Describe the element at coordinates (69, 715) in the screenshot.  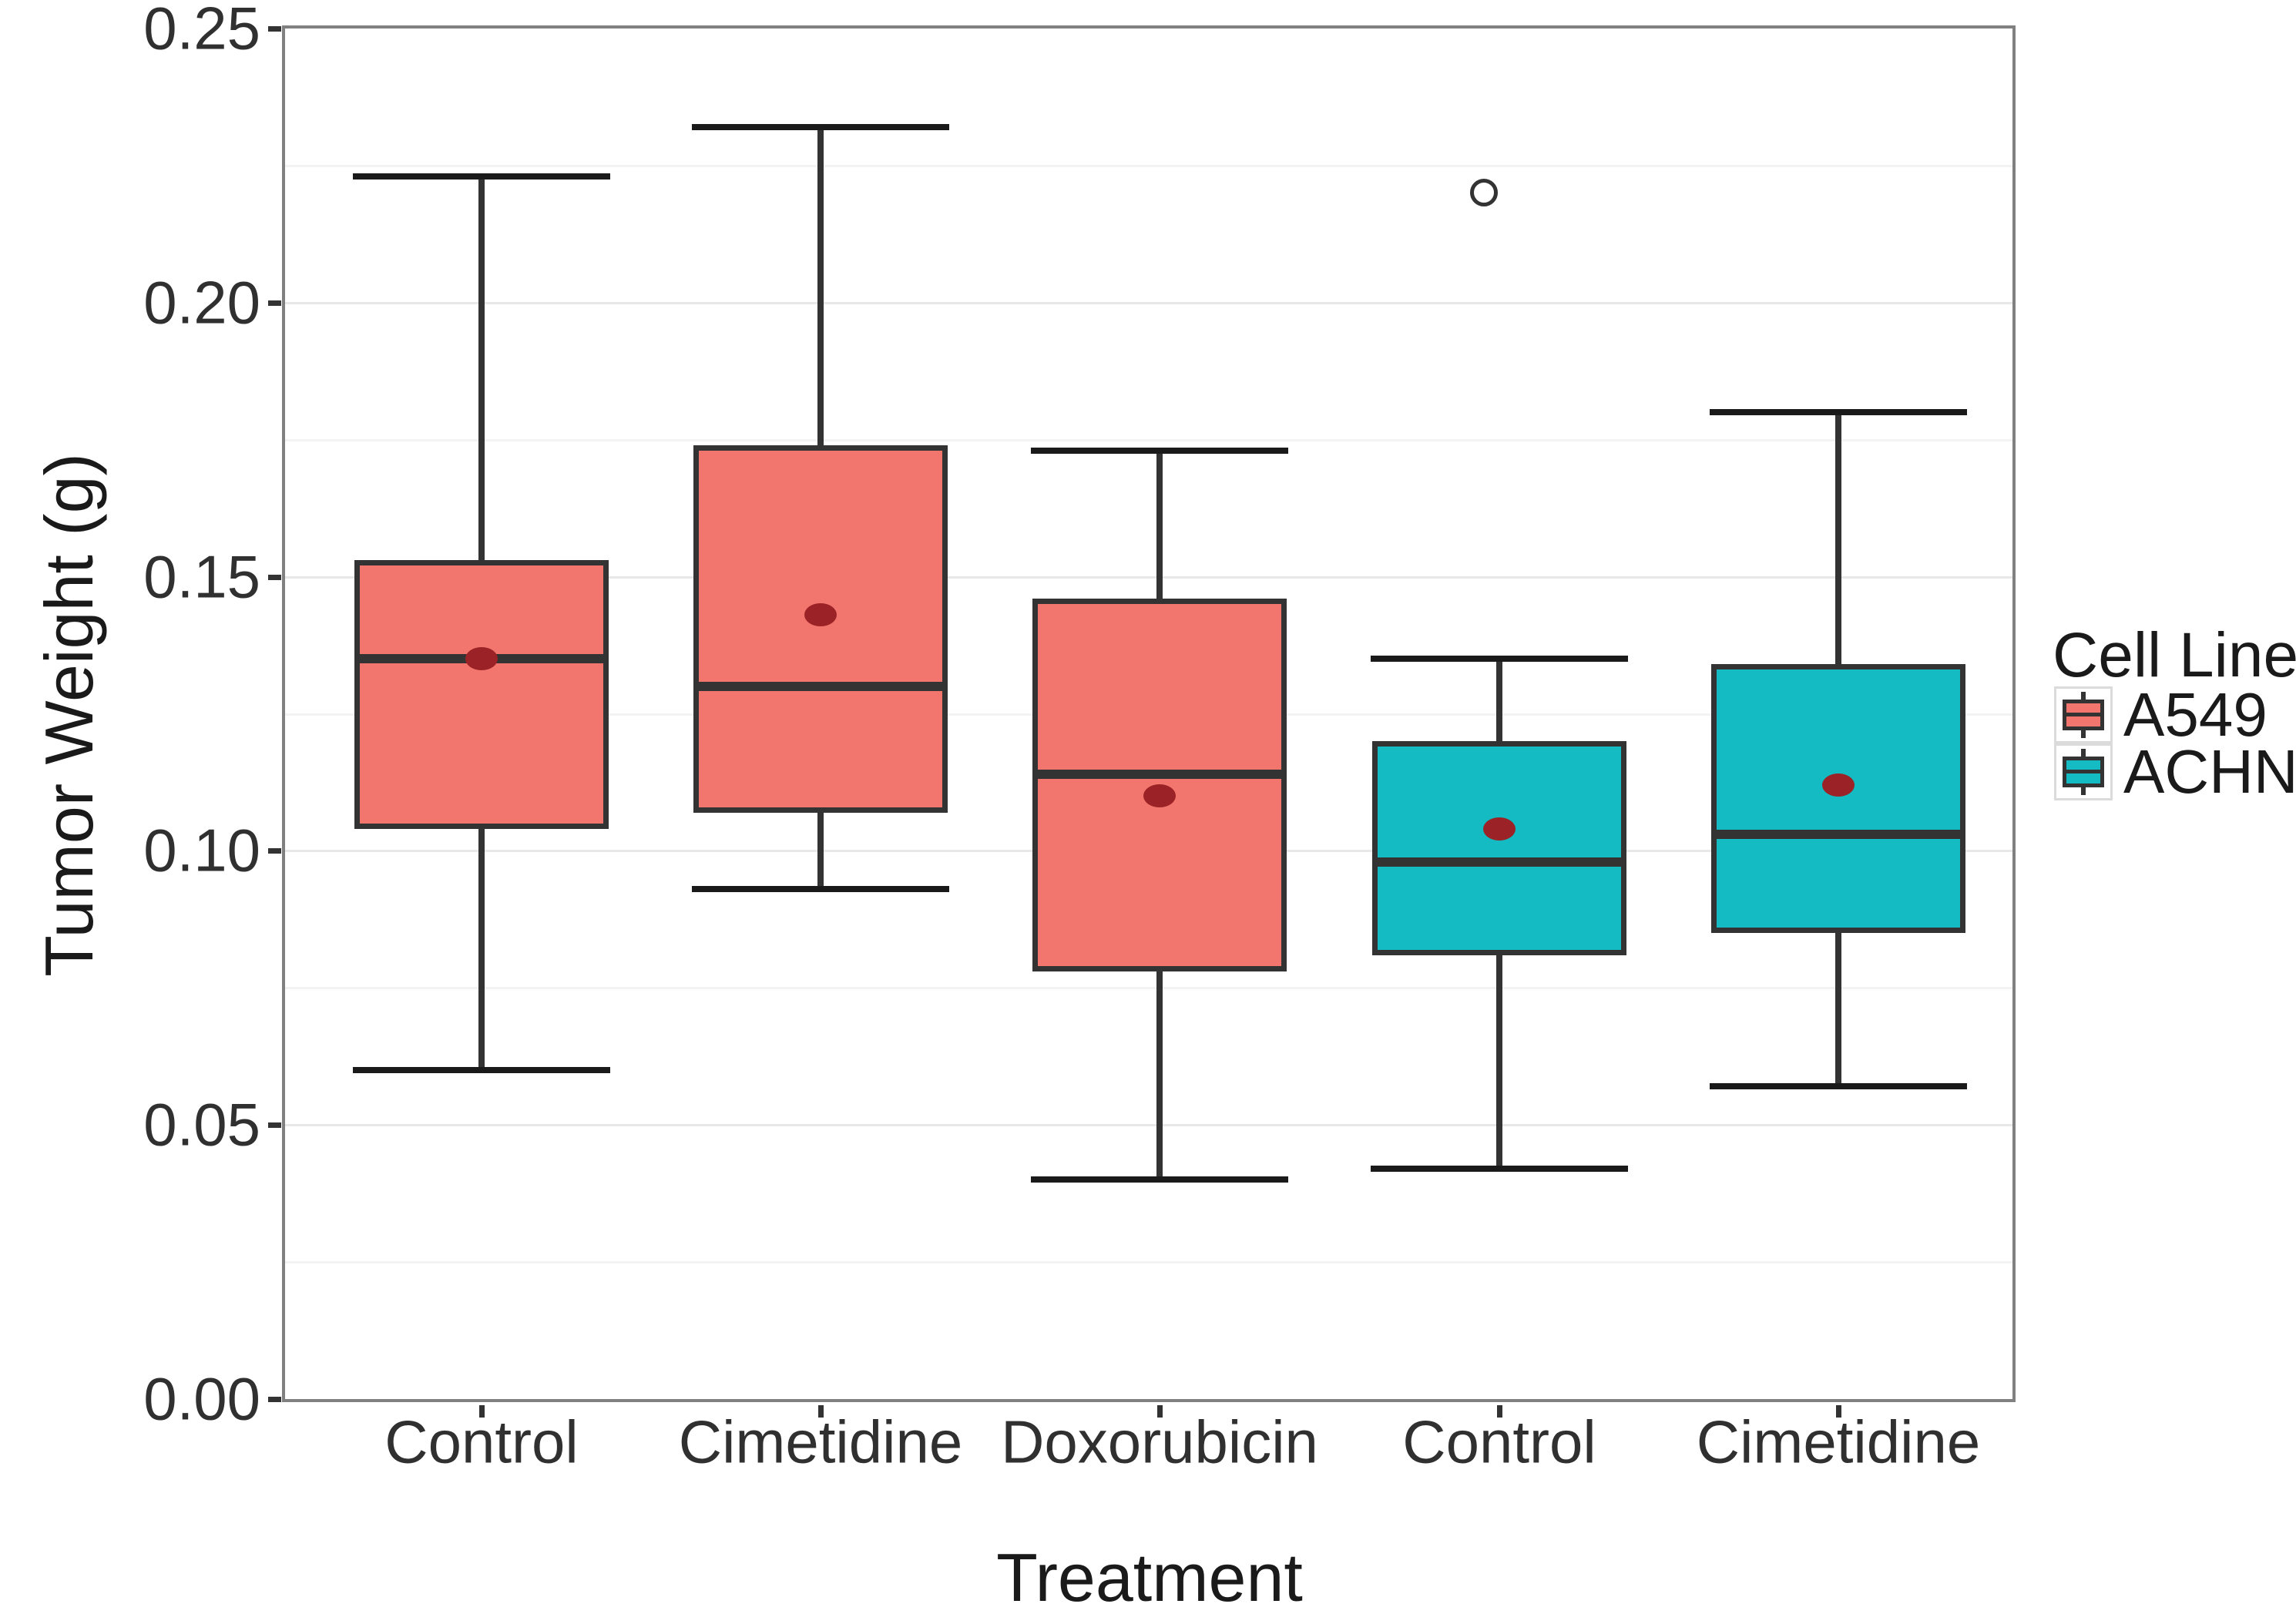
I see `y-axis-title: Tumor Weight (g)` at that location.